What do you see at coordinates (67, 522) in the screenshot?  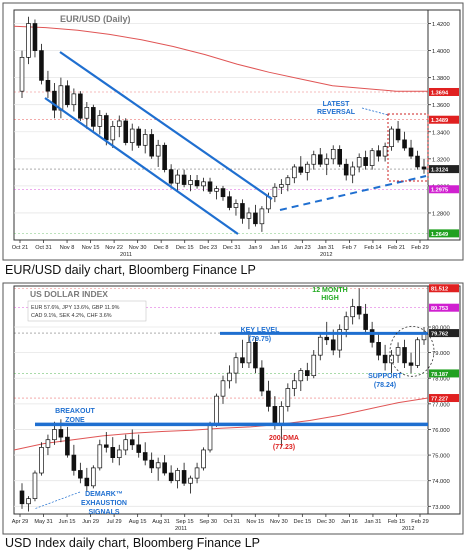 I see `x-tick-label: Jun 15` at bounding box center [67, 522].